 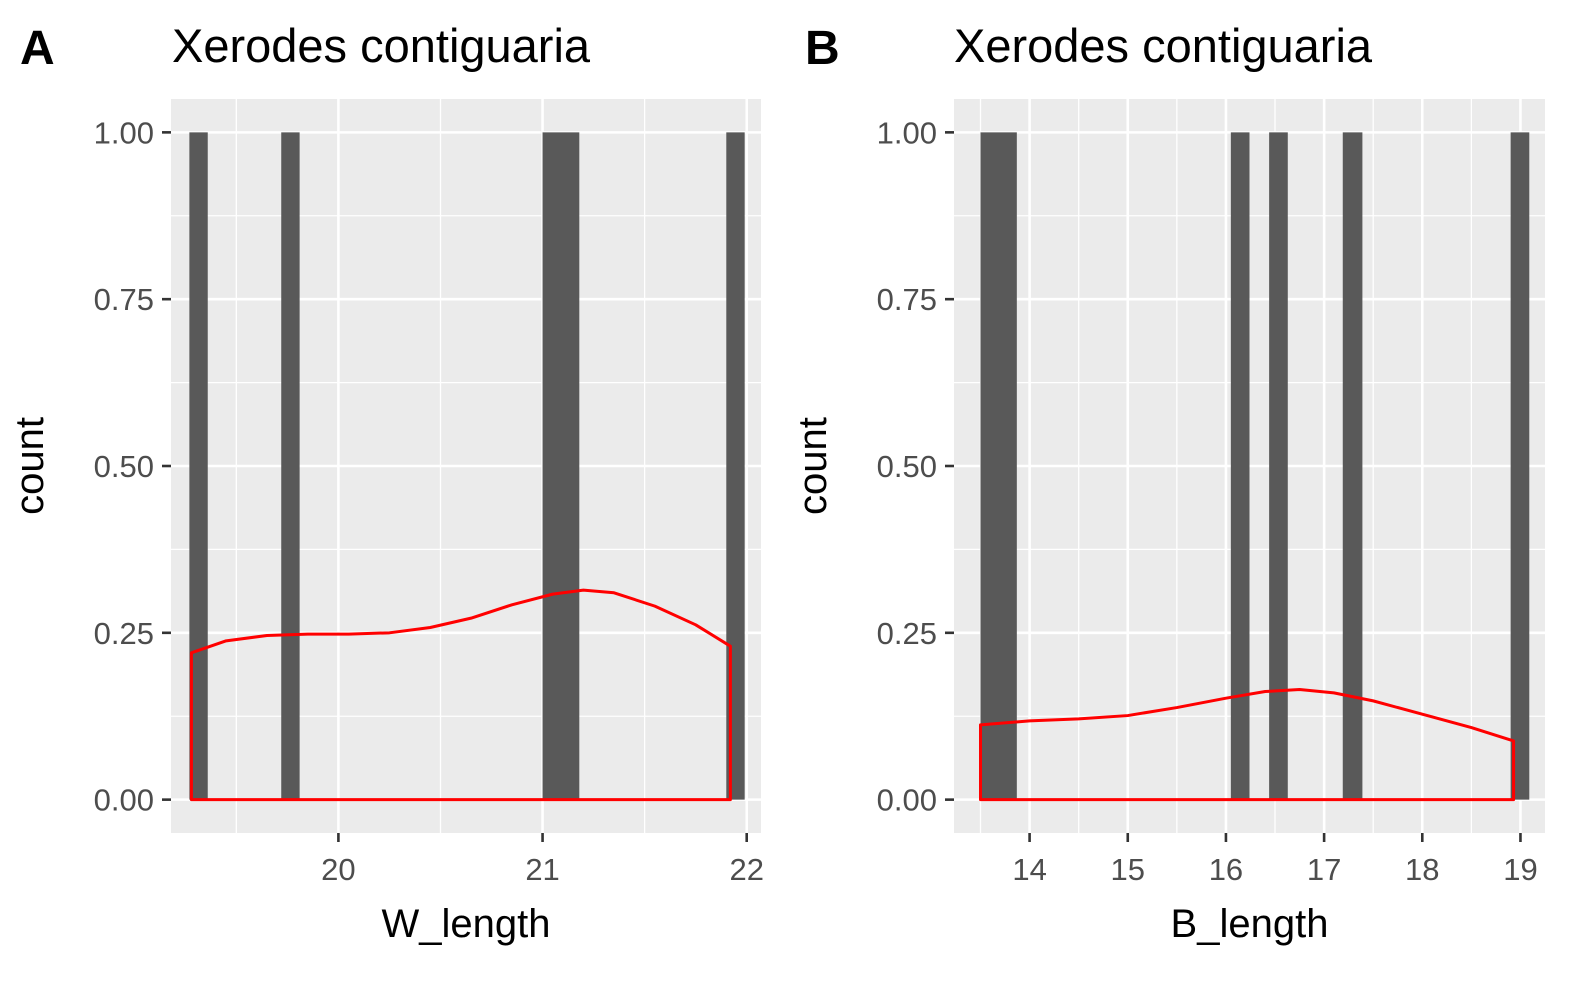 I want to click on x-axis-title-a: W_length, so click(x=466, y=924).